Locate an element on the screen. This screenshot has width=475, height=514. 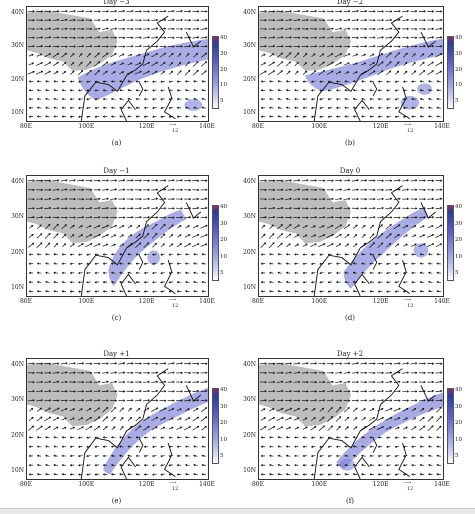
panel-label: (e) is located at coordinates (116, 501).